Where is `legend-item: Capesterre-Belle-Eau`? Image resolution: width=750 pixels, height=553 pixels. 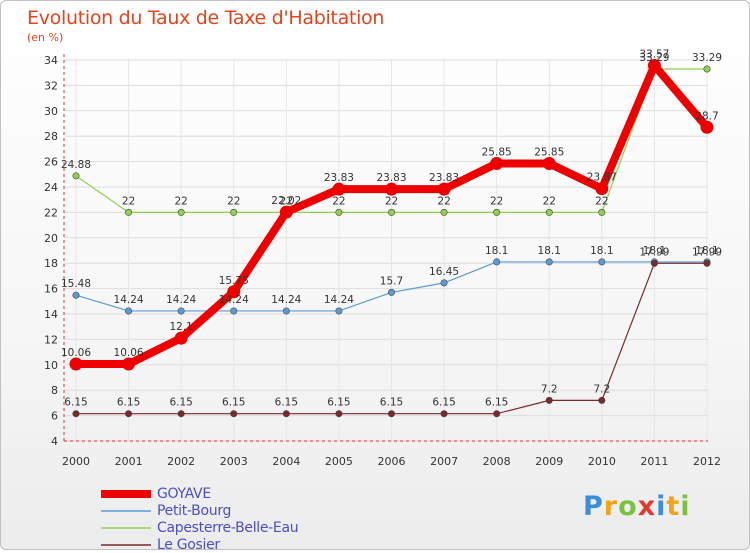 legend-item: Capesterre-Belle-Eau is located at coordinates (200, 527).